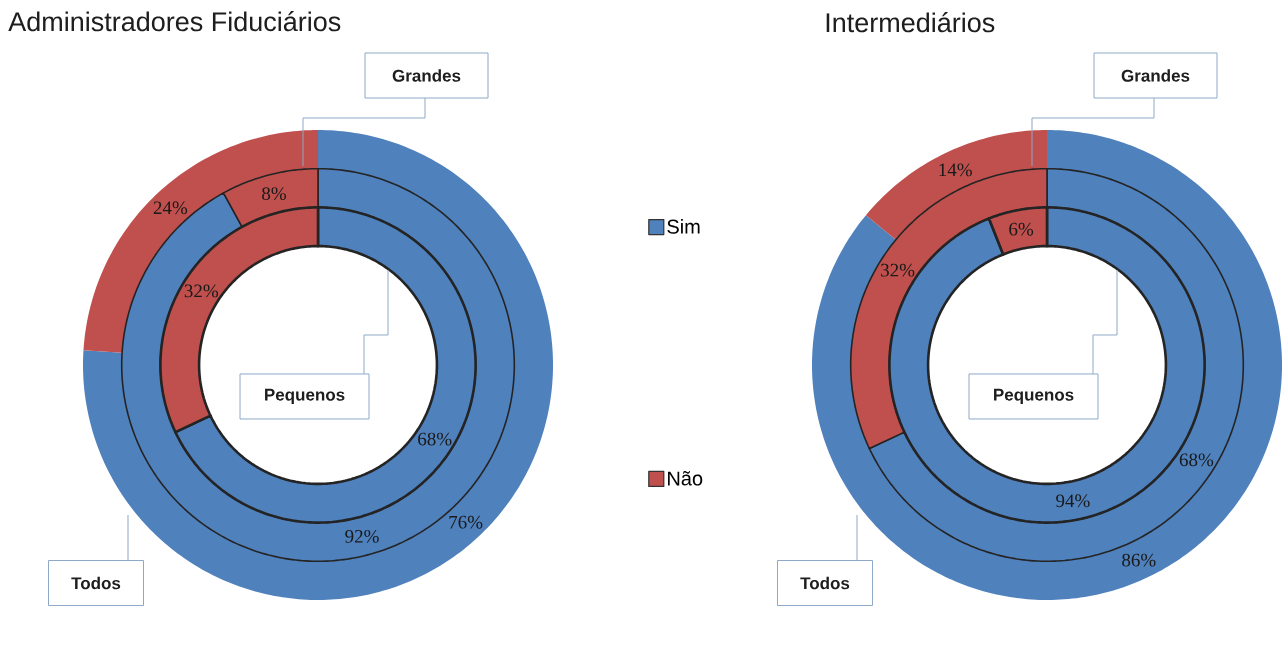 The image size is (1283, 655). I want to click on legend-label: Não, so click(685, 478).